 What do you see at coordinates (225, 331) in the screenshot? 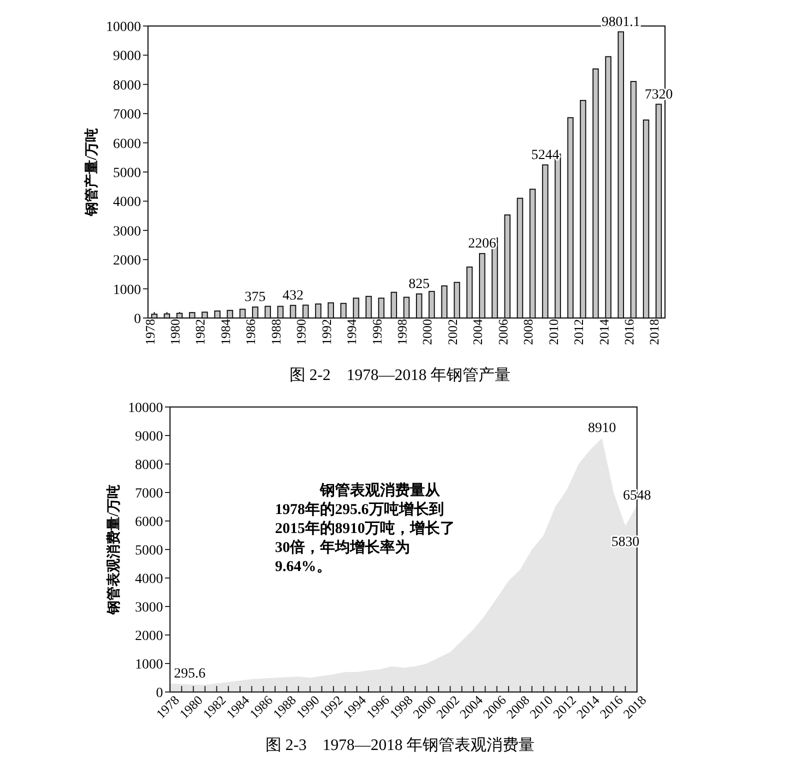
I see `x-tick-label: 1984` at bounding box center [225, 331].